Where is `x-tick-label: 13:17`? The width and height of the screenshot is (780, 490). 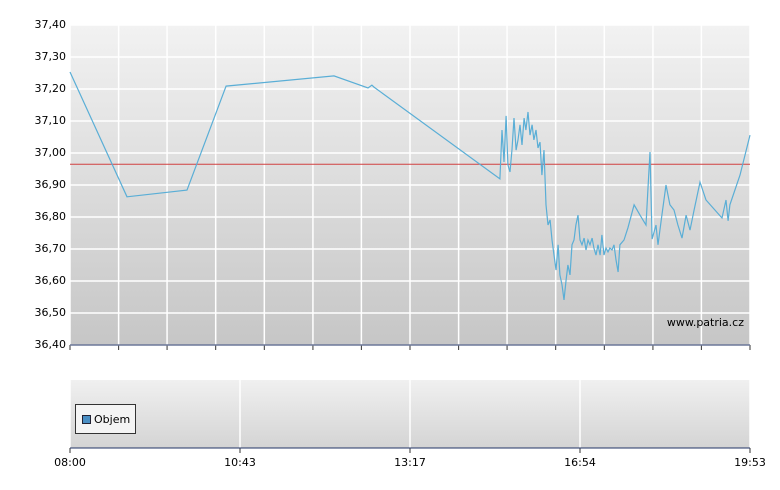
x-tick-label: 13:17 is located at coordinates (410, 462).